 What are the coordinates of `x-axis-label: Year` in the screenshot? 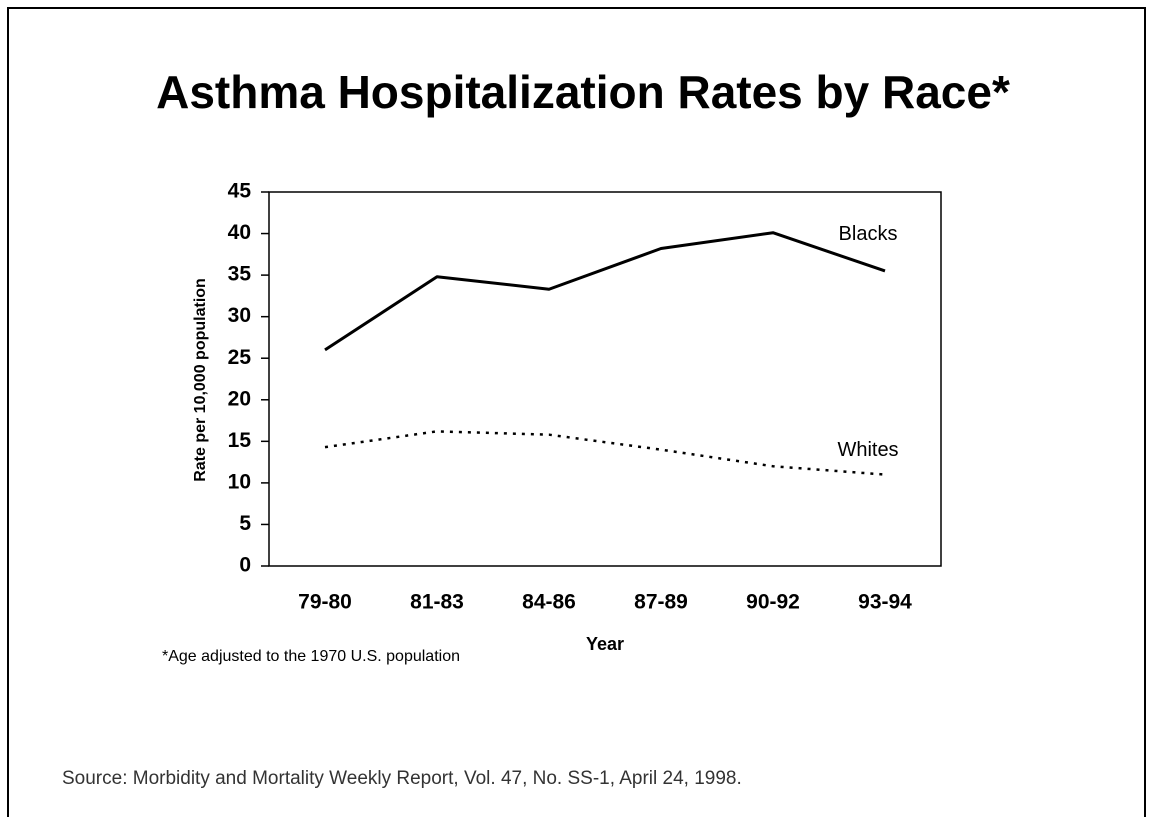 It's located at (605, 644).